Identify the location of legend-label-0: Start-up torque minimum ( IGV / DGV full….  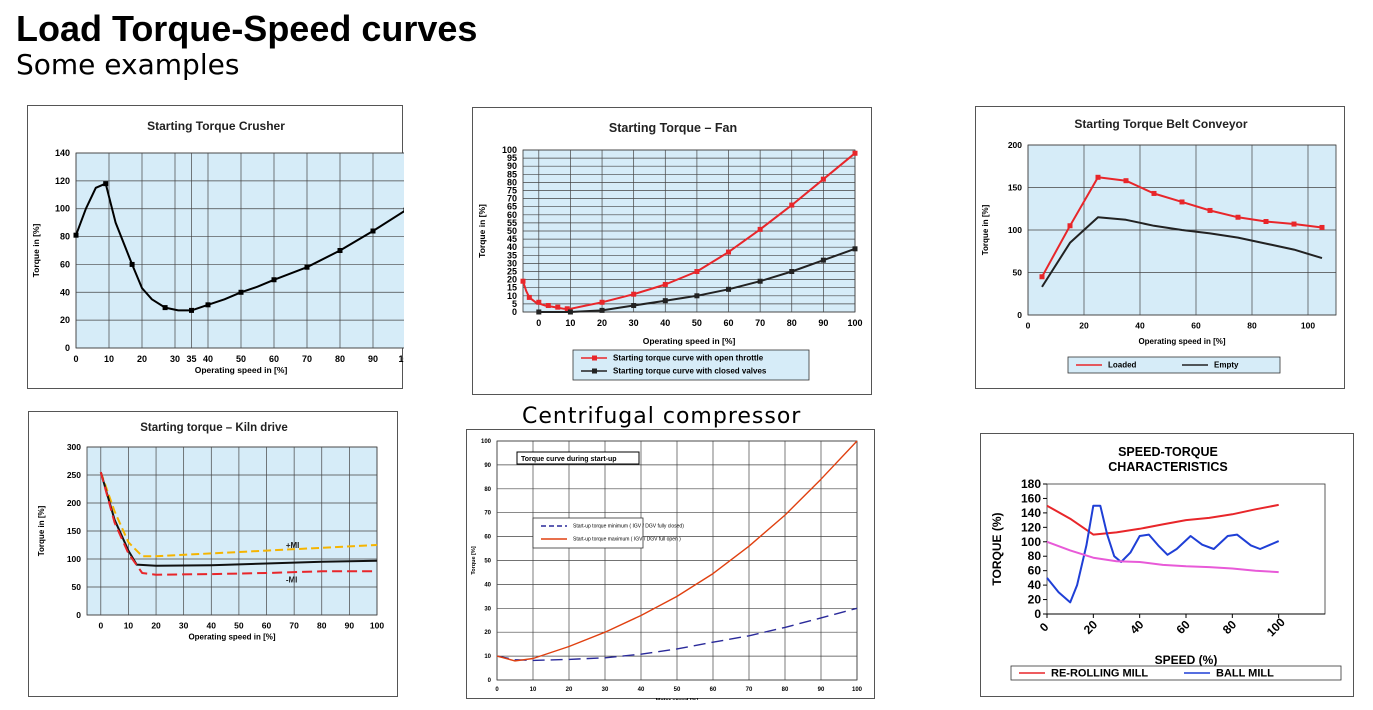
(628, 527).